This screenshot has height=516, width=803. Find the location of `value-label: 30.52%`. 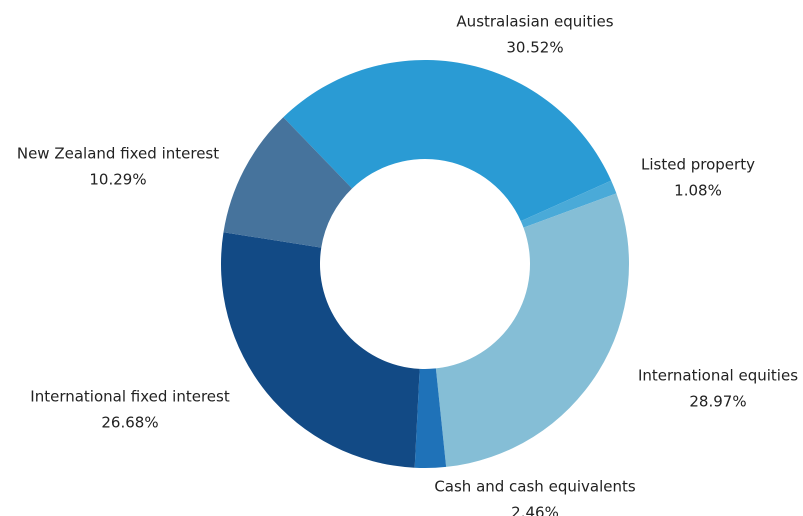

value-label: 30.52% is located at coordinates (534, 48).